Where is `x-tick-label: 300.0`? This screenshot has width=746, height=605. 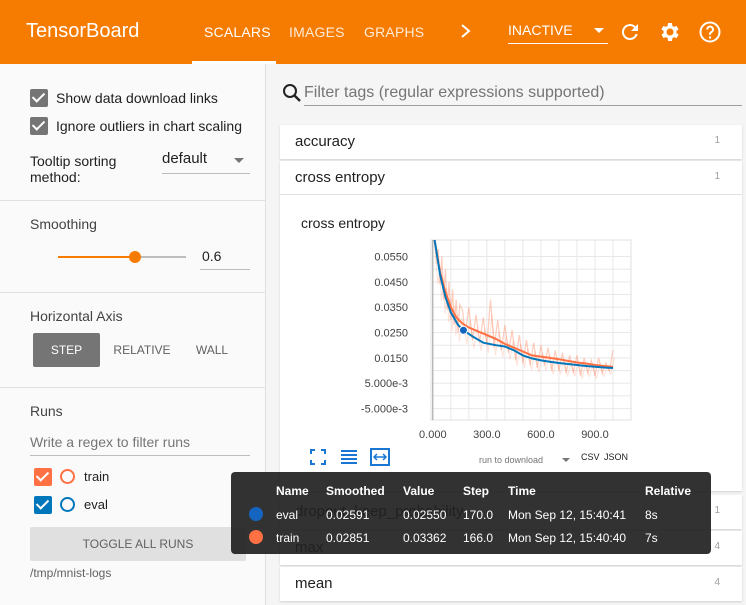 x-tick-label: 300.0 is located at coordinates (487, 435).